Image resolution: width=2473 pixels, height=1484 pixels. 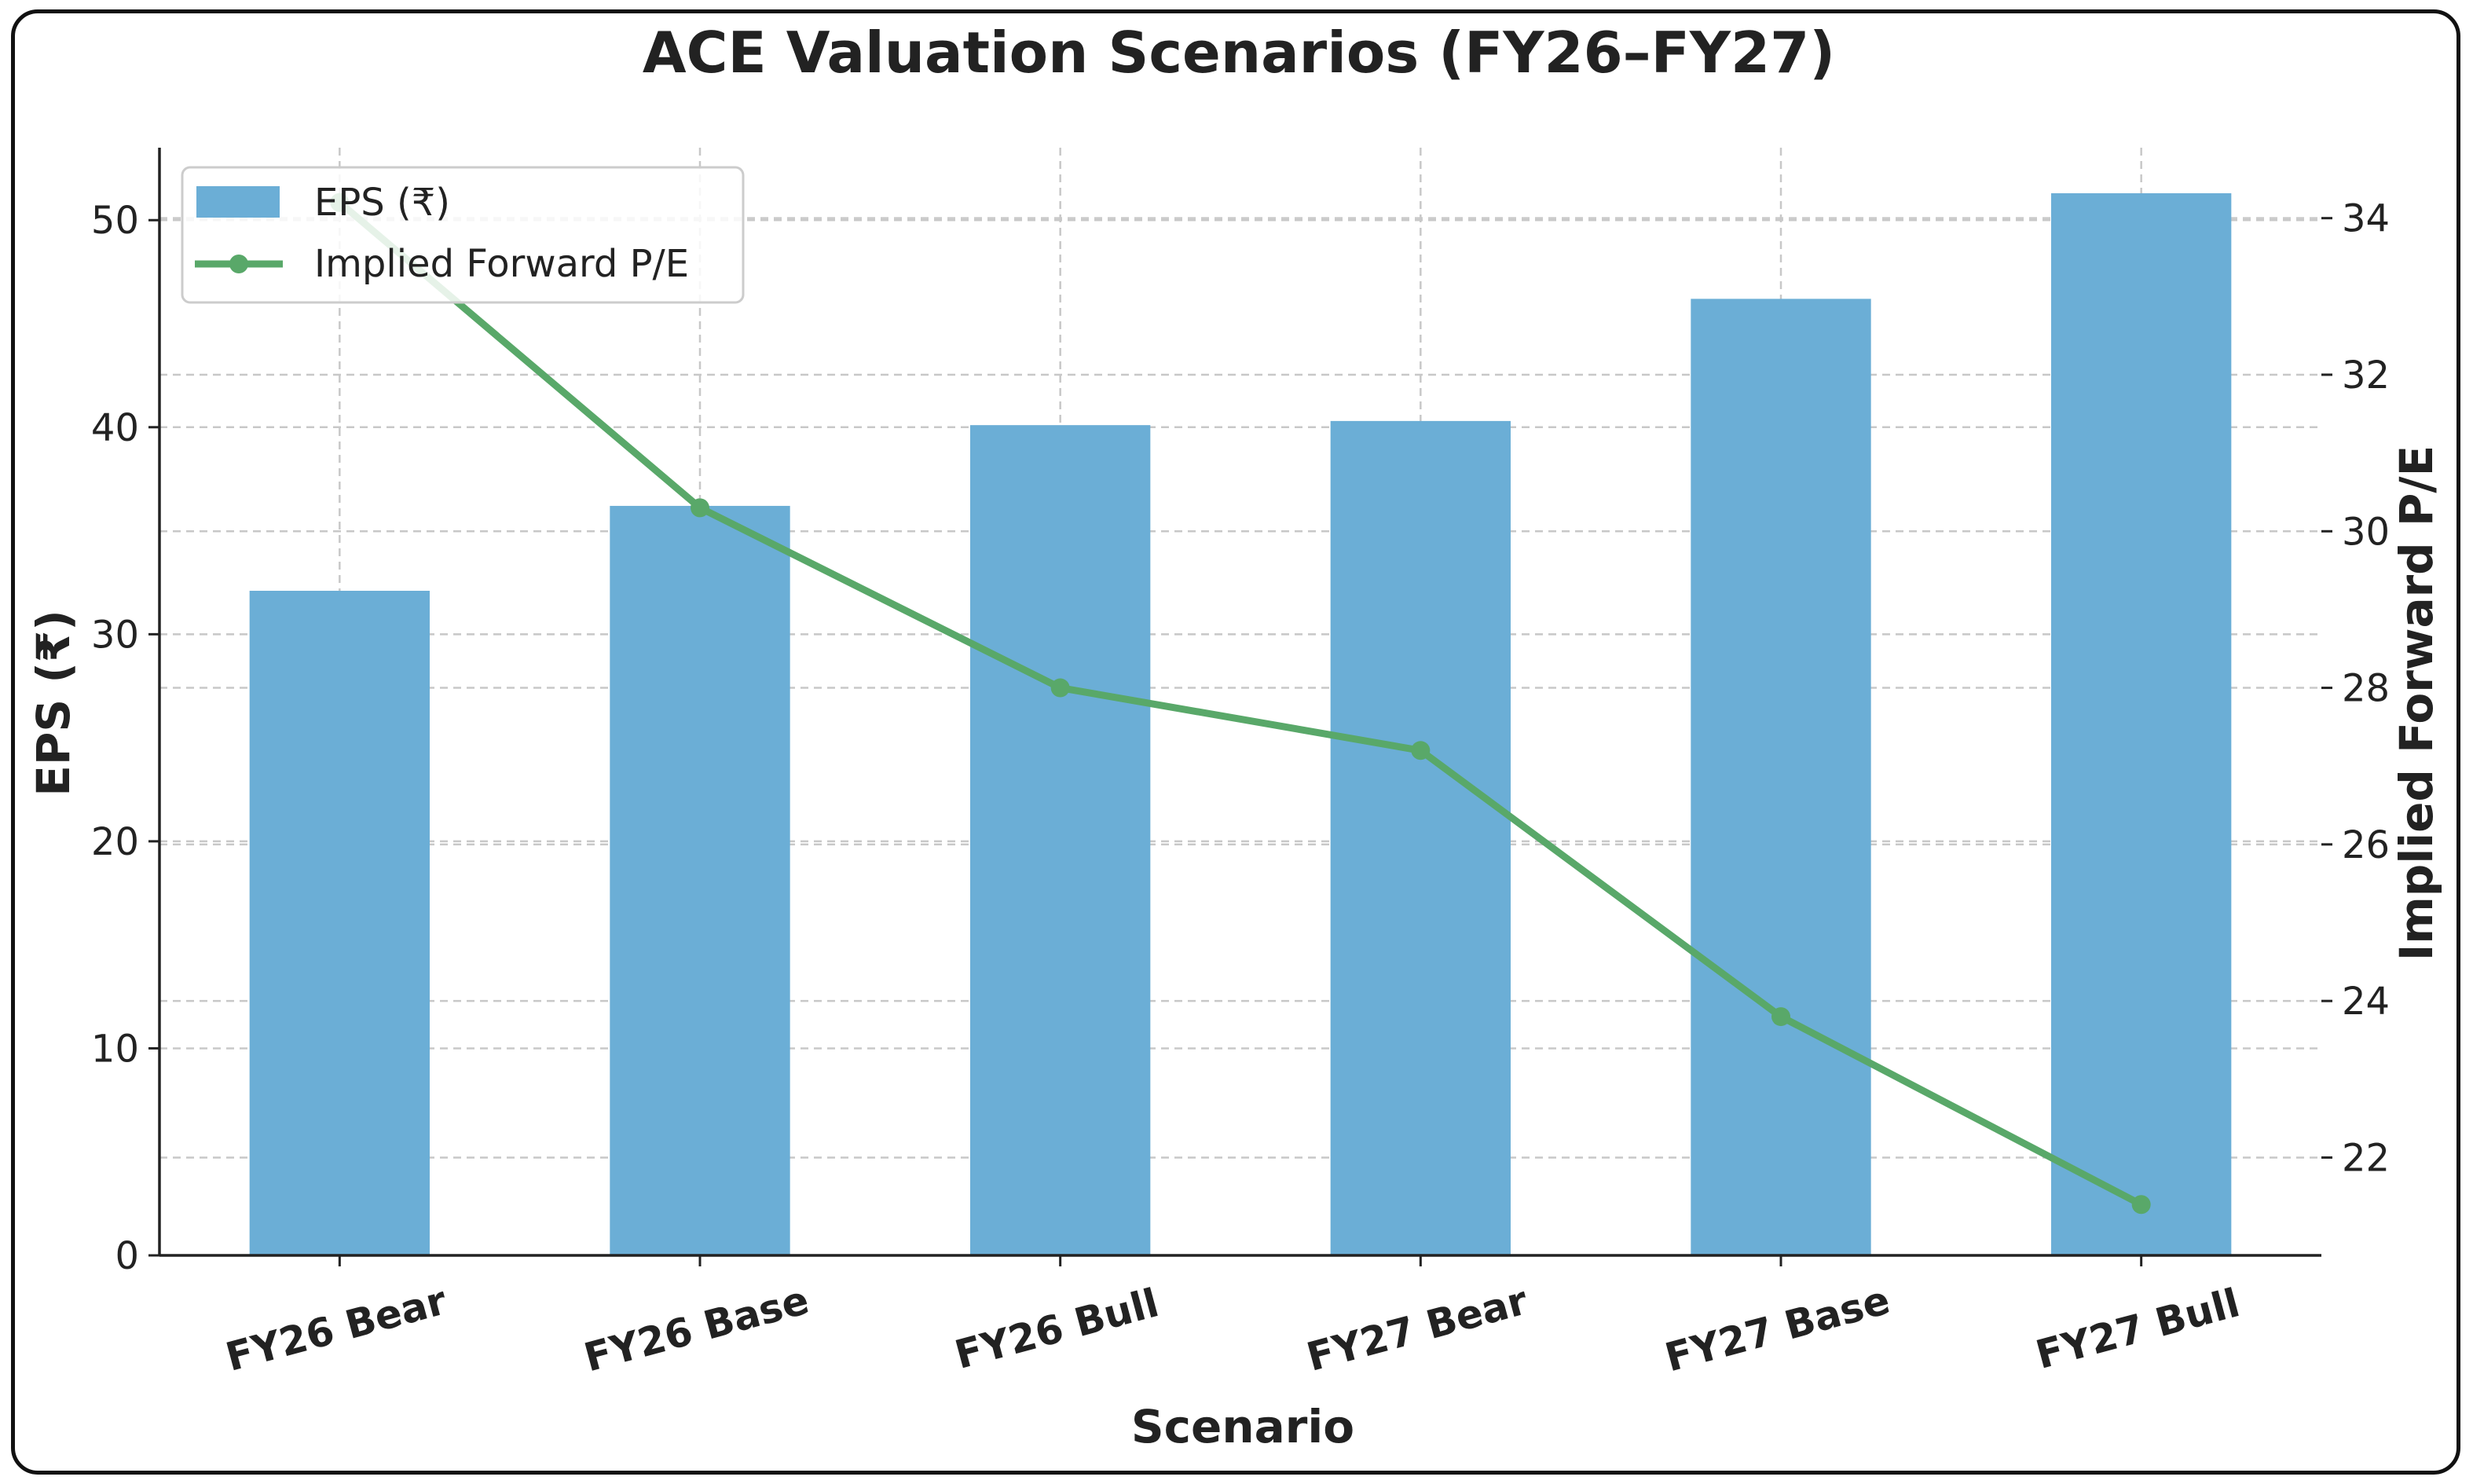 What do you see at coordinates (53, 703) in the screenshot?
I see `y-axis-label: EPS (₹)` at bounding box center [53, 703].